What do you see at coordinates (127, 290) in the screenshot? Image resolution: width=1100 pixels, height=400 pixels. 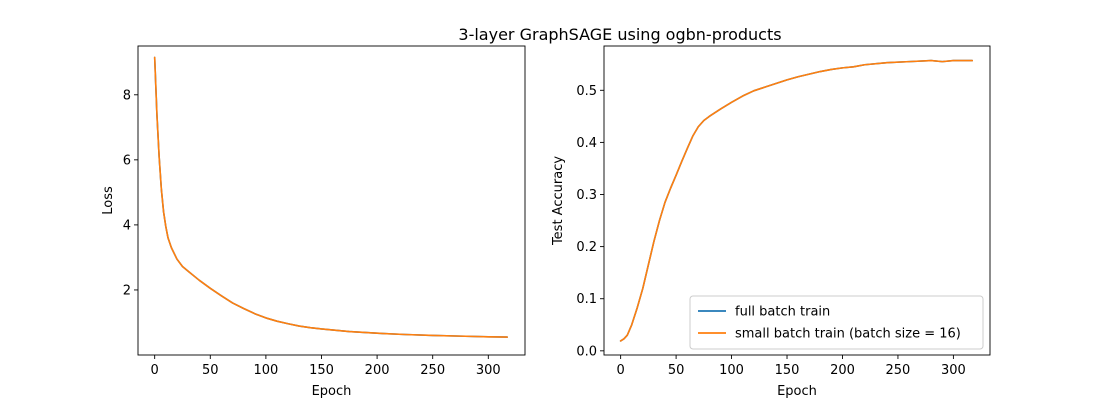 I see `y-tick-label: 2` at bounding box center [127, 290].